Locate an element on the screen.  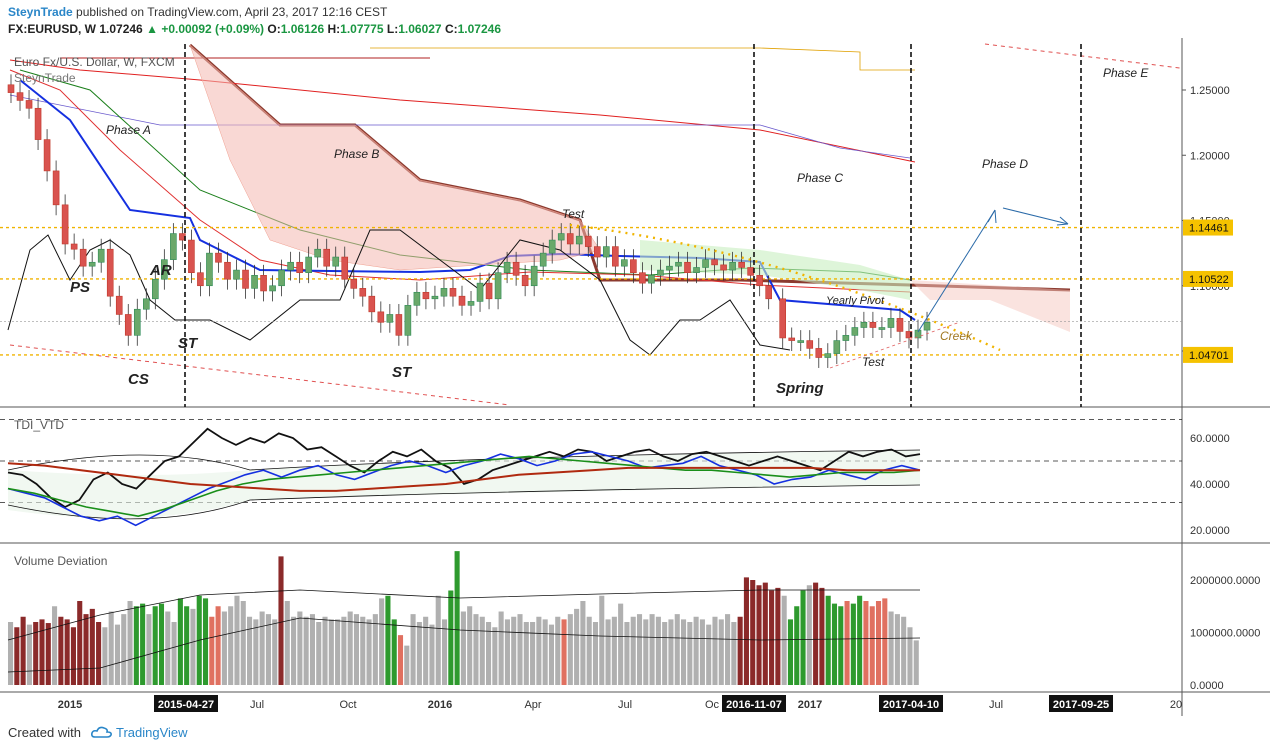
time-tick-label: 2015 is located at coordinates (70, 705).